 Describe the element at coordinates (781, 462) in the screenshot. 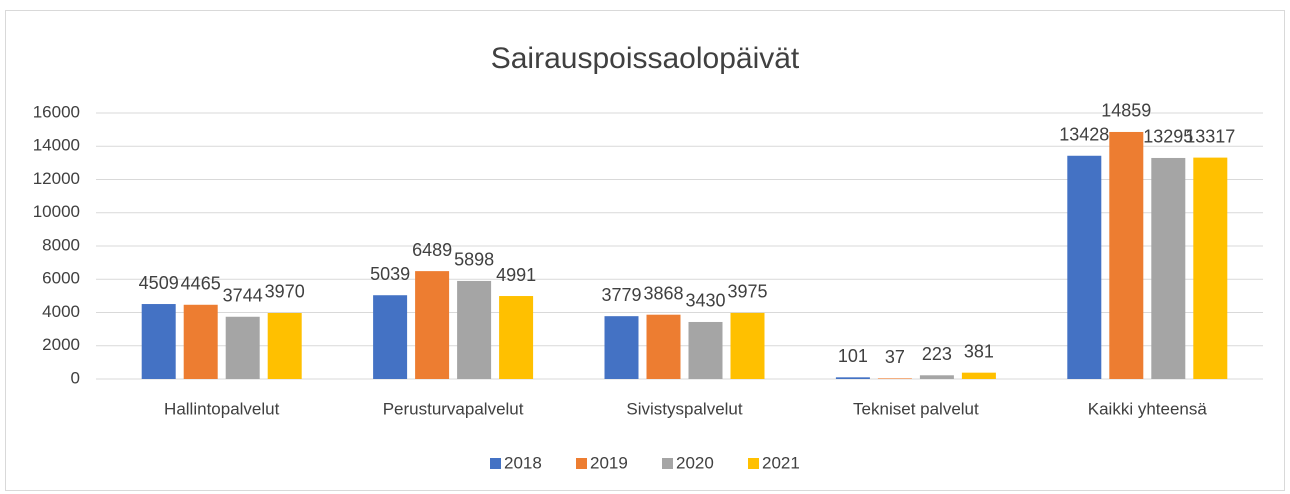

I see `legend-label: 2021` at that location.